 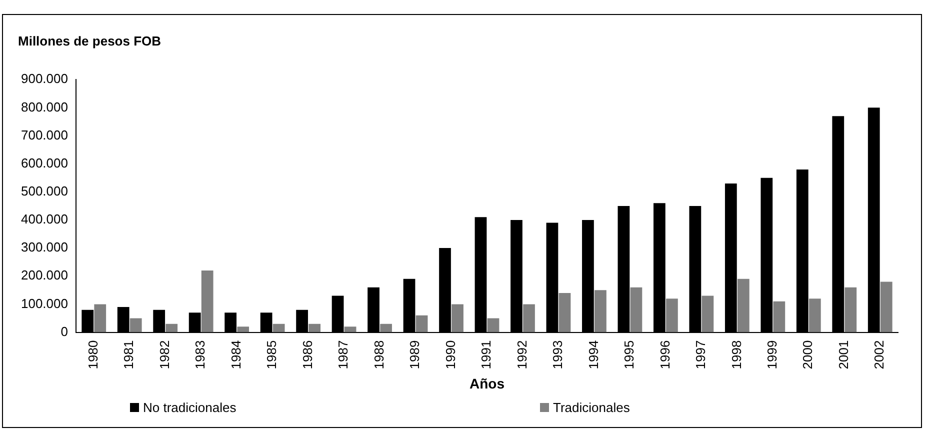 What do you see at coordinates (189, 407) in the screenshot?
I see `legend-label: No tradicionales` at bounding box center [189, 407].